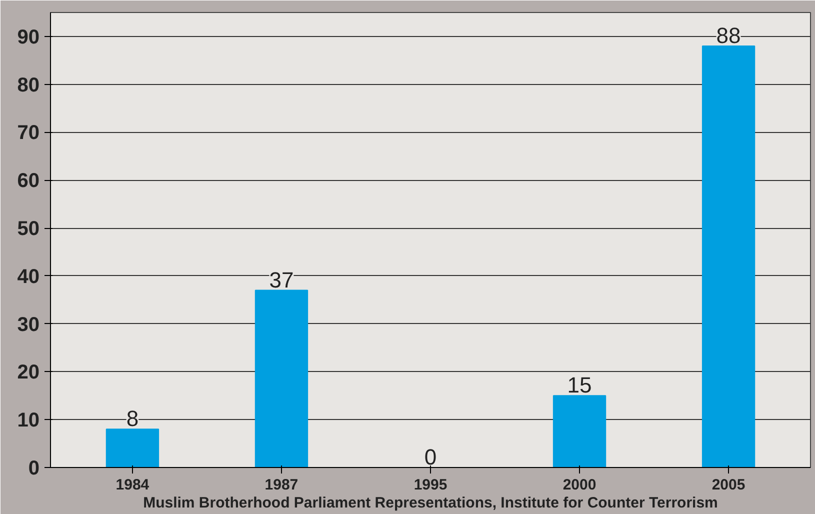 Image resolution: width=815 pixels, height=514 pixels. Describe the element at coordinates (729, 485) in the screenshot. I see `x-tick-label: 2005` at that location.